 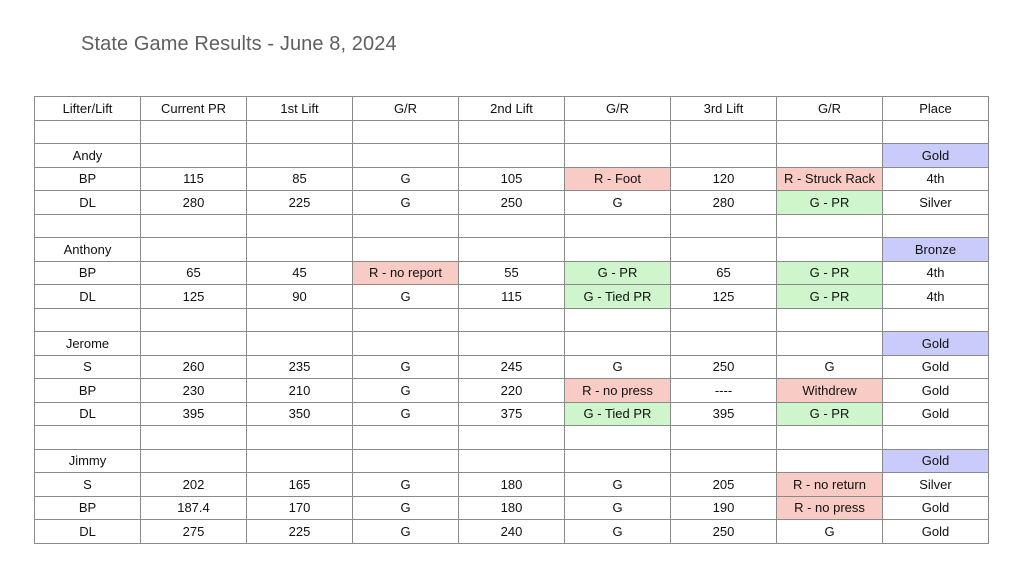 What do you see at coordinates (511, 390) in the screenshot?
I see `table-row: BP 230 210 G 220 R - no press ---- Withdrew Gold` at bounding box center [511, 390].